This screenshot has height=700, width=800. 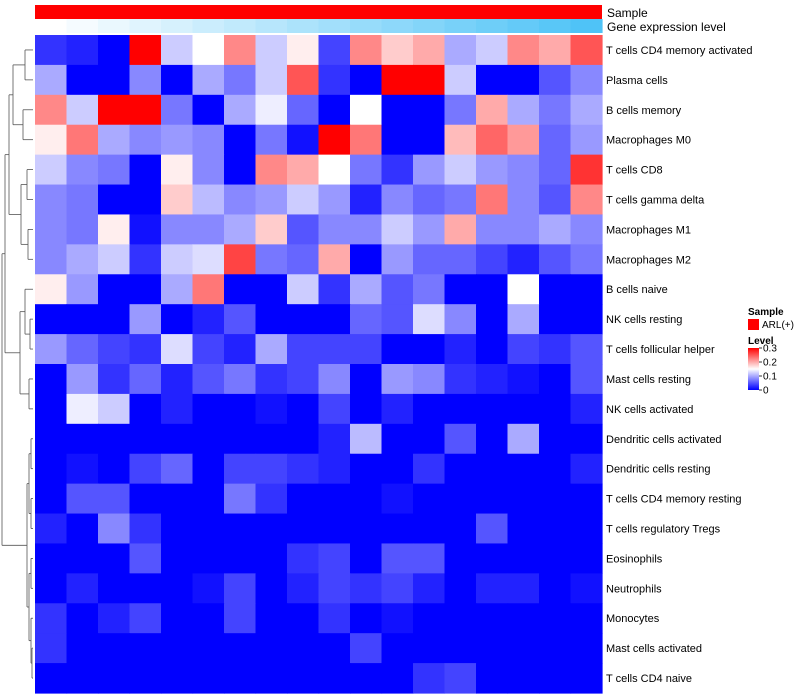 I want to click on legend: Sample ARL(+) Level 0.3 0.2 0.1 0, so click(x=771, y=352).